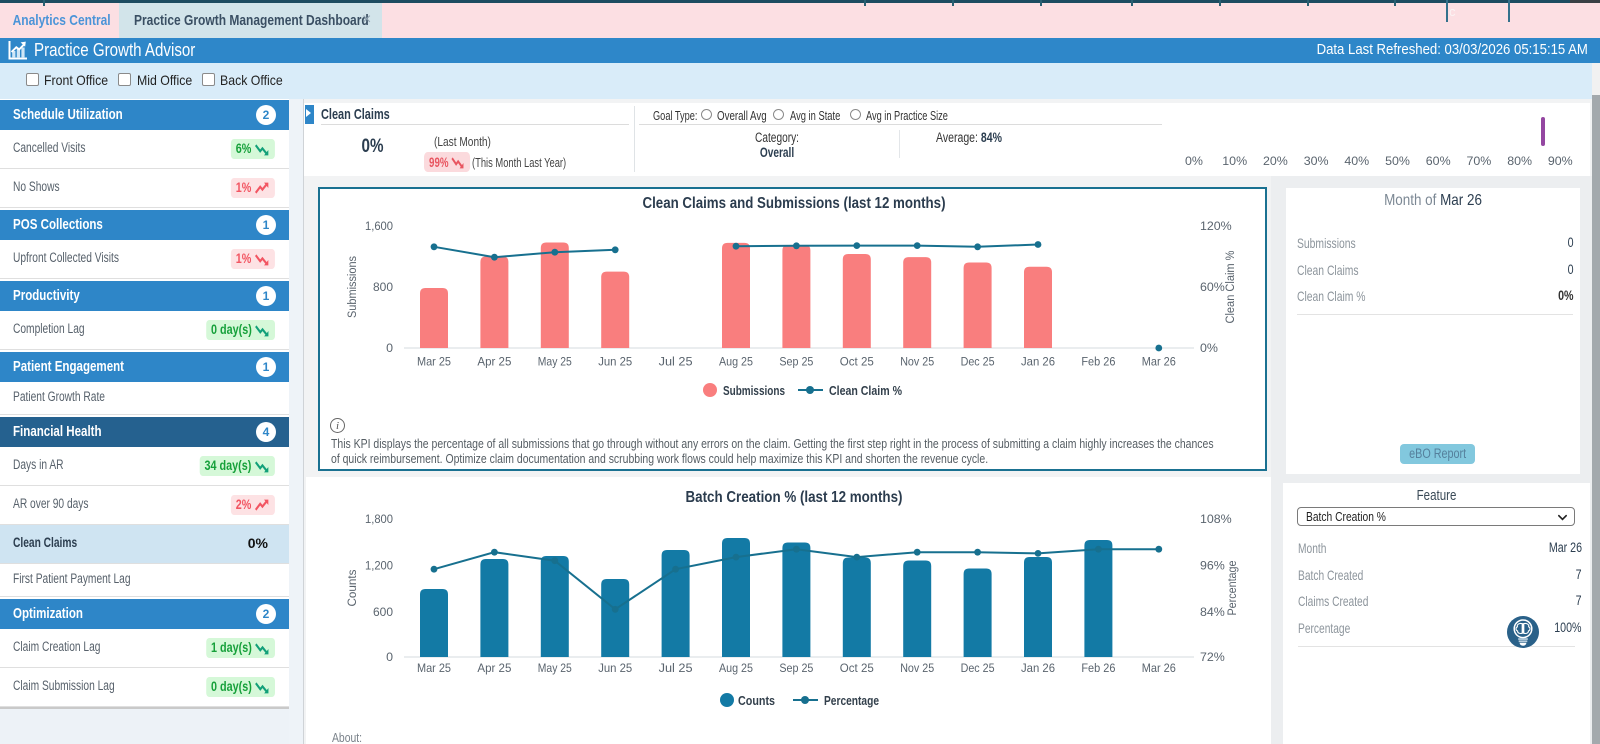 This screenshot has width=1600, height=744. Describe the element at coordinates (1212, 566) in the screenshot. I see `svg-text: 96%` at that location.